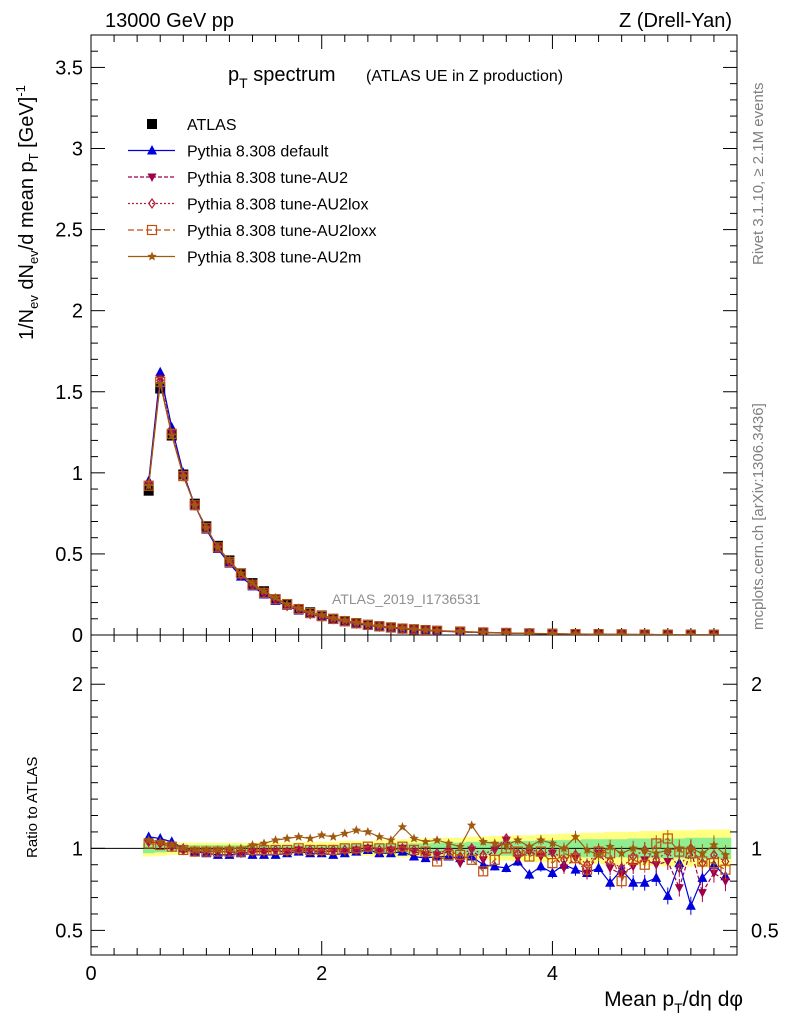 This screenshot has width=786, height=1024. Describe the element at coordinates (673, 1002) in the screenshot. I see `x-axis-label: Mean pT/dη dφ` at that location.